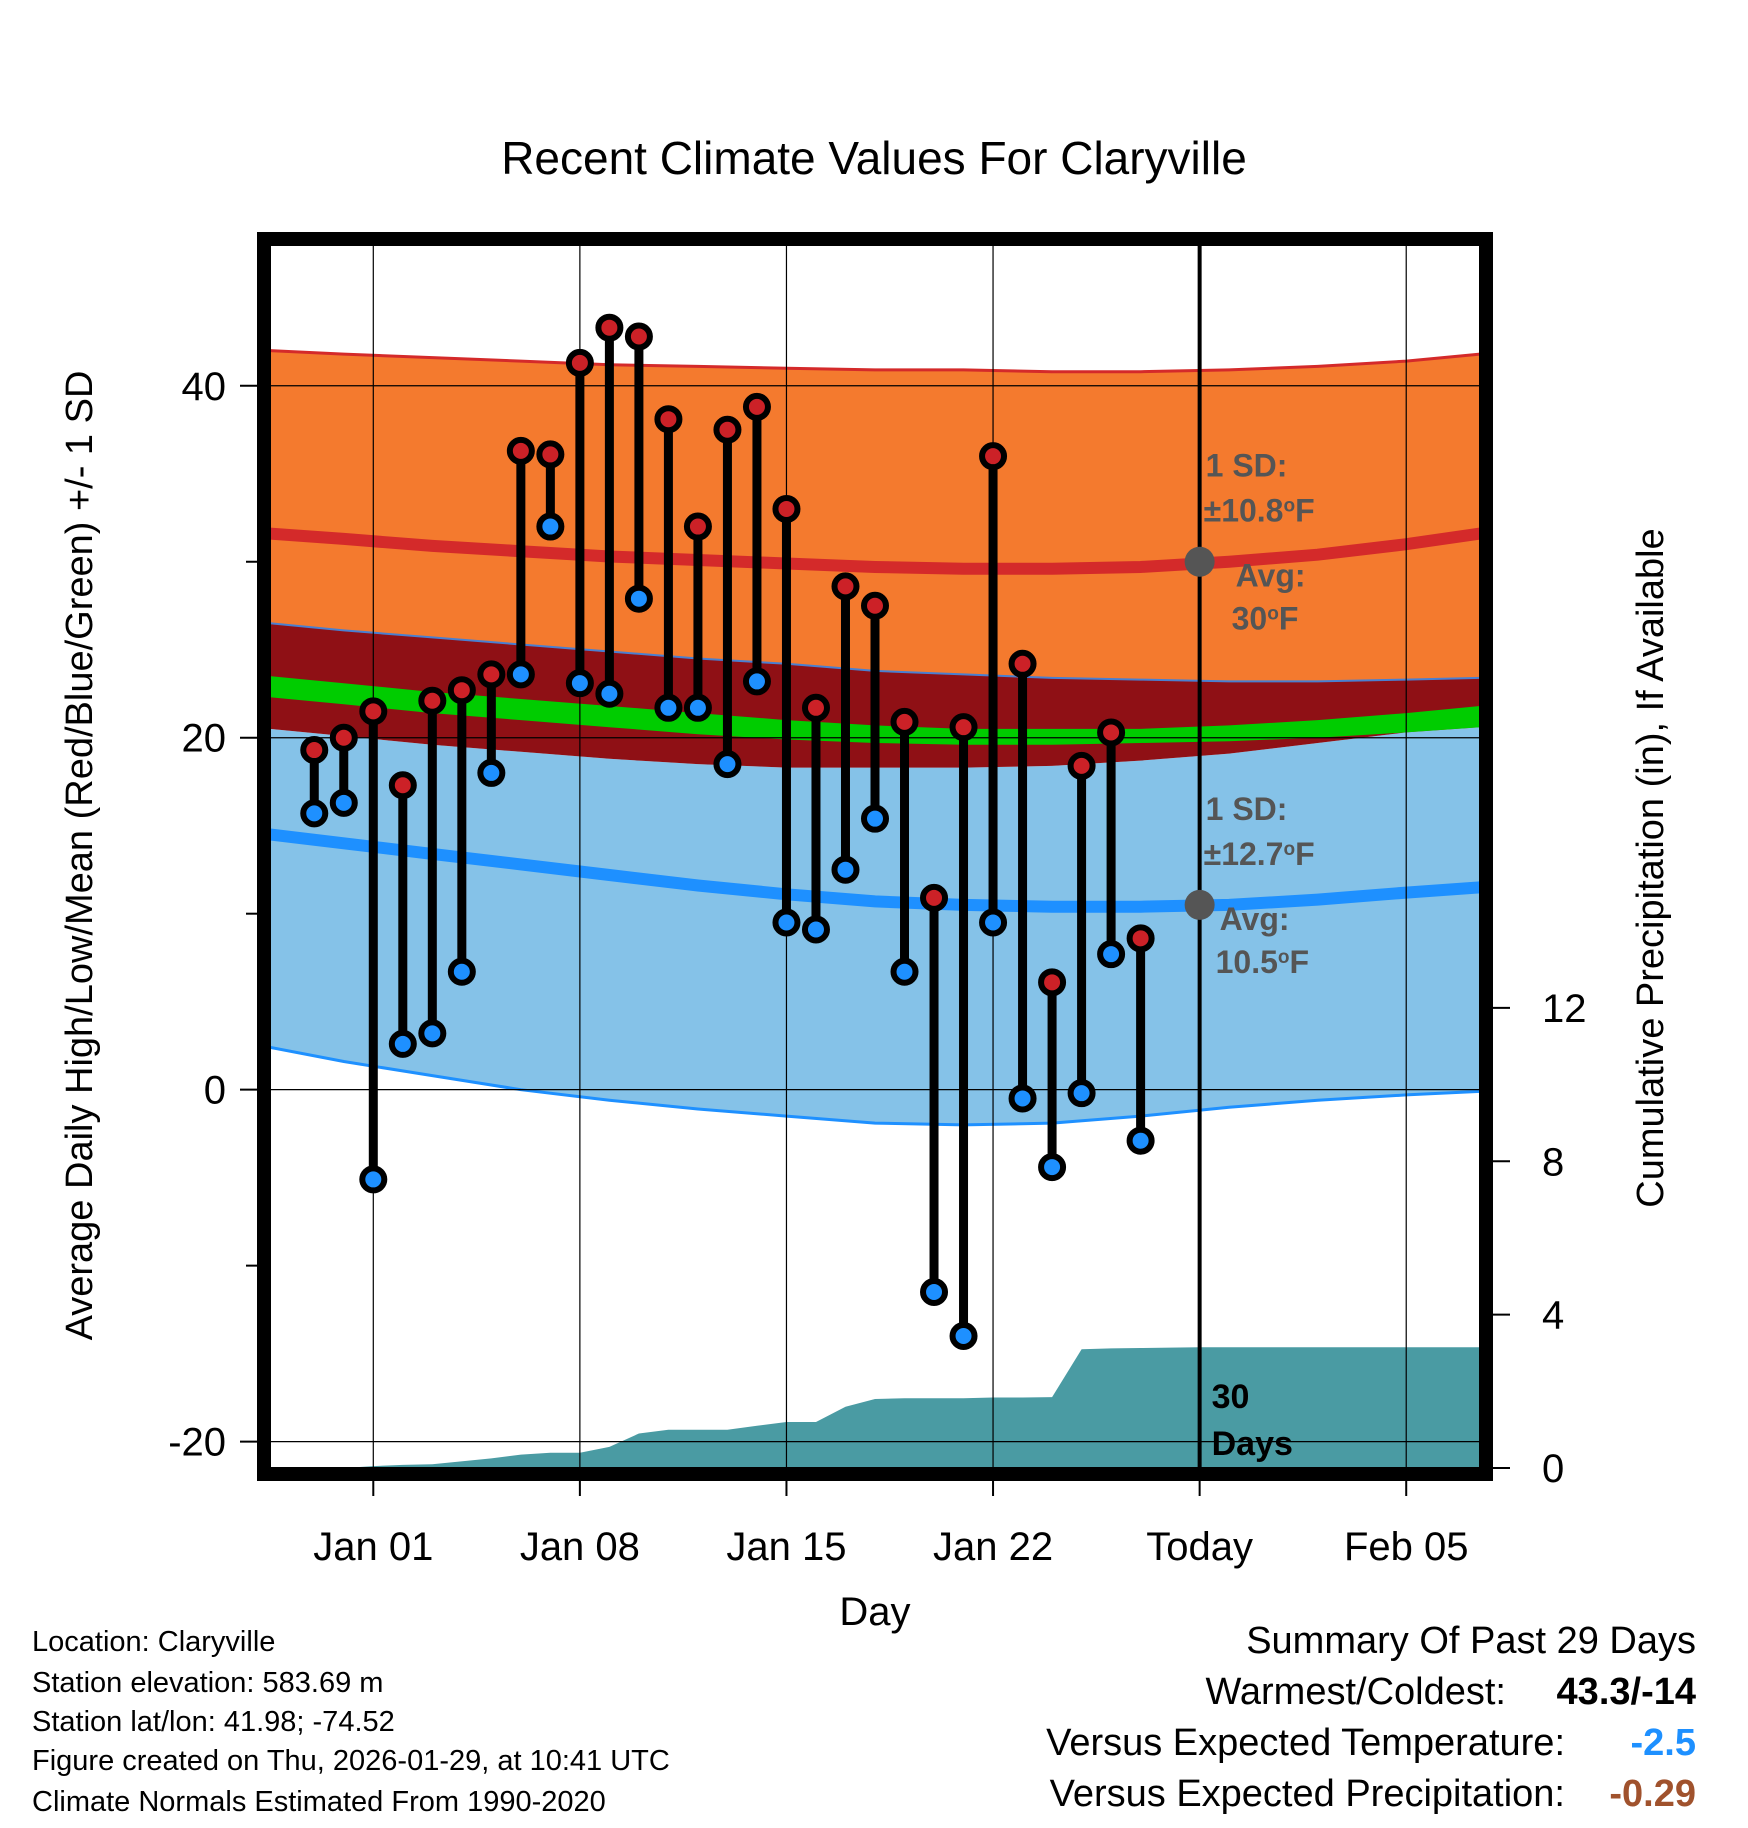 This screenshot has height=1828, width=1748. What do you see at coordinates (875, 516) in the screenshot?
I see `high-sd-band` at bounding box center [875, 516].